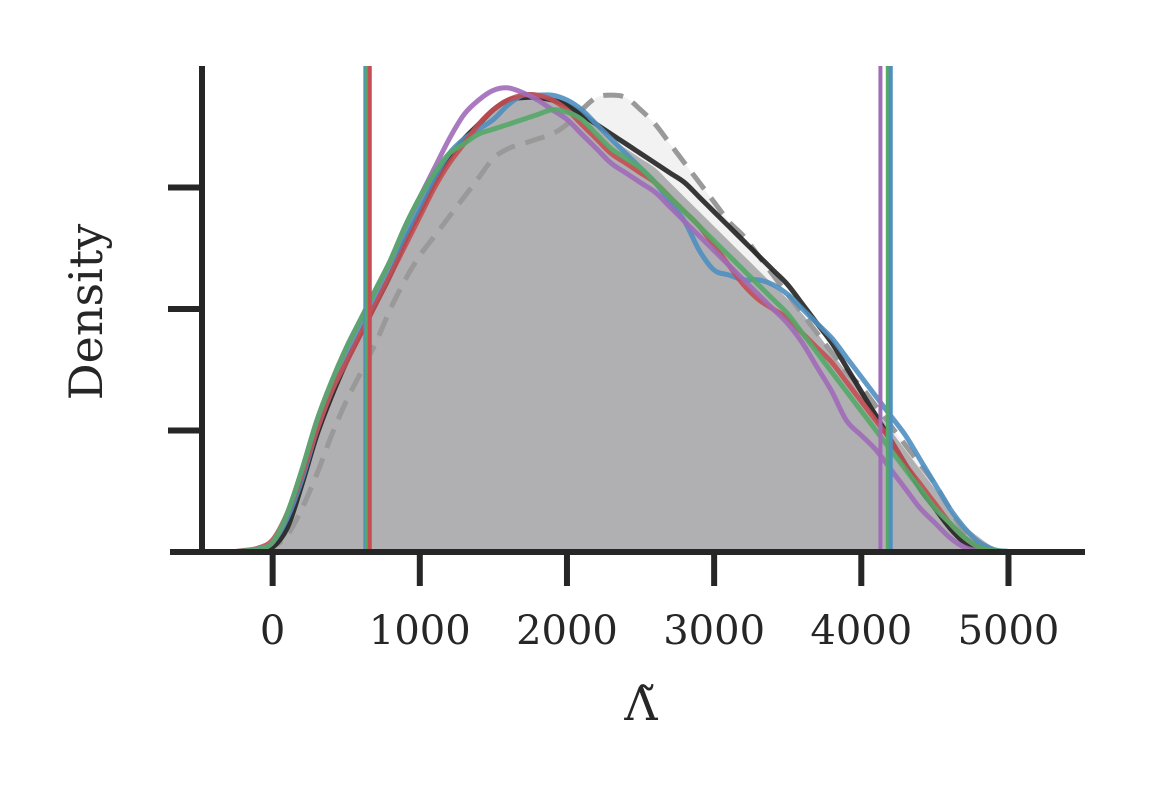 The width and height of the screenshot is (1150, 800). What do you see at coordinates (1009, 631) in the screenshot?
I see `x-tick-label-5: 5000` at bounding box center [1009, 631].